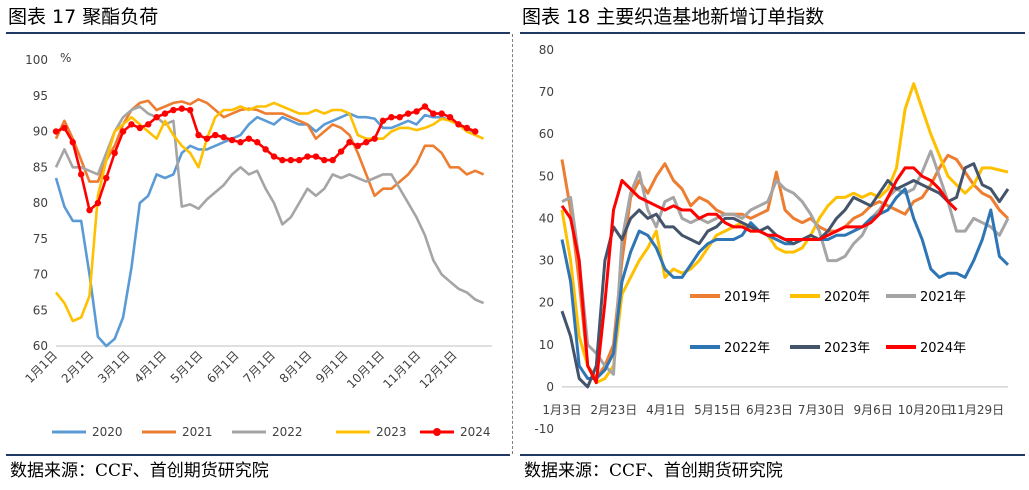  I want to click on x-tick-label: 1月1日, so click(41, 367).